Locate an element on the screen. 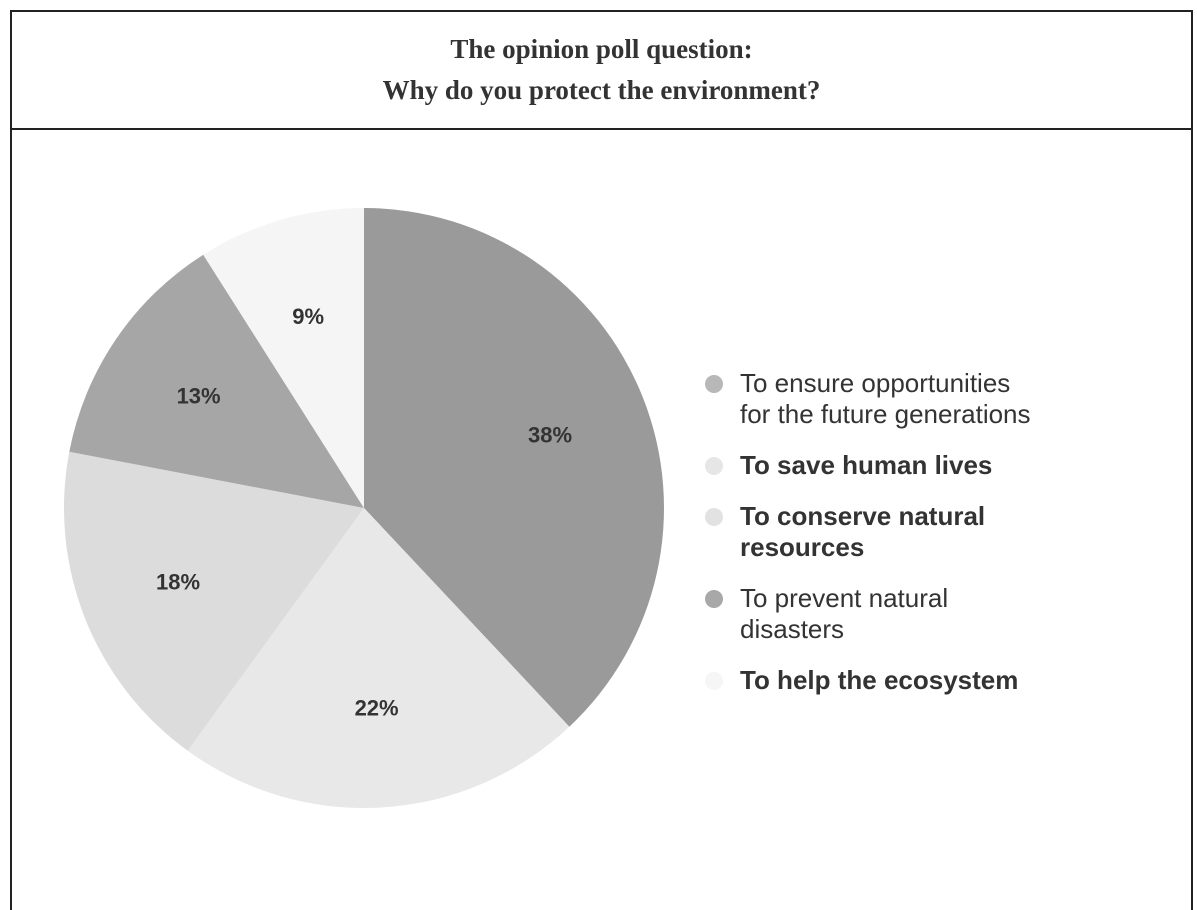  slice-value-label: 18% is located at coordinates (178, 582).